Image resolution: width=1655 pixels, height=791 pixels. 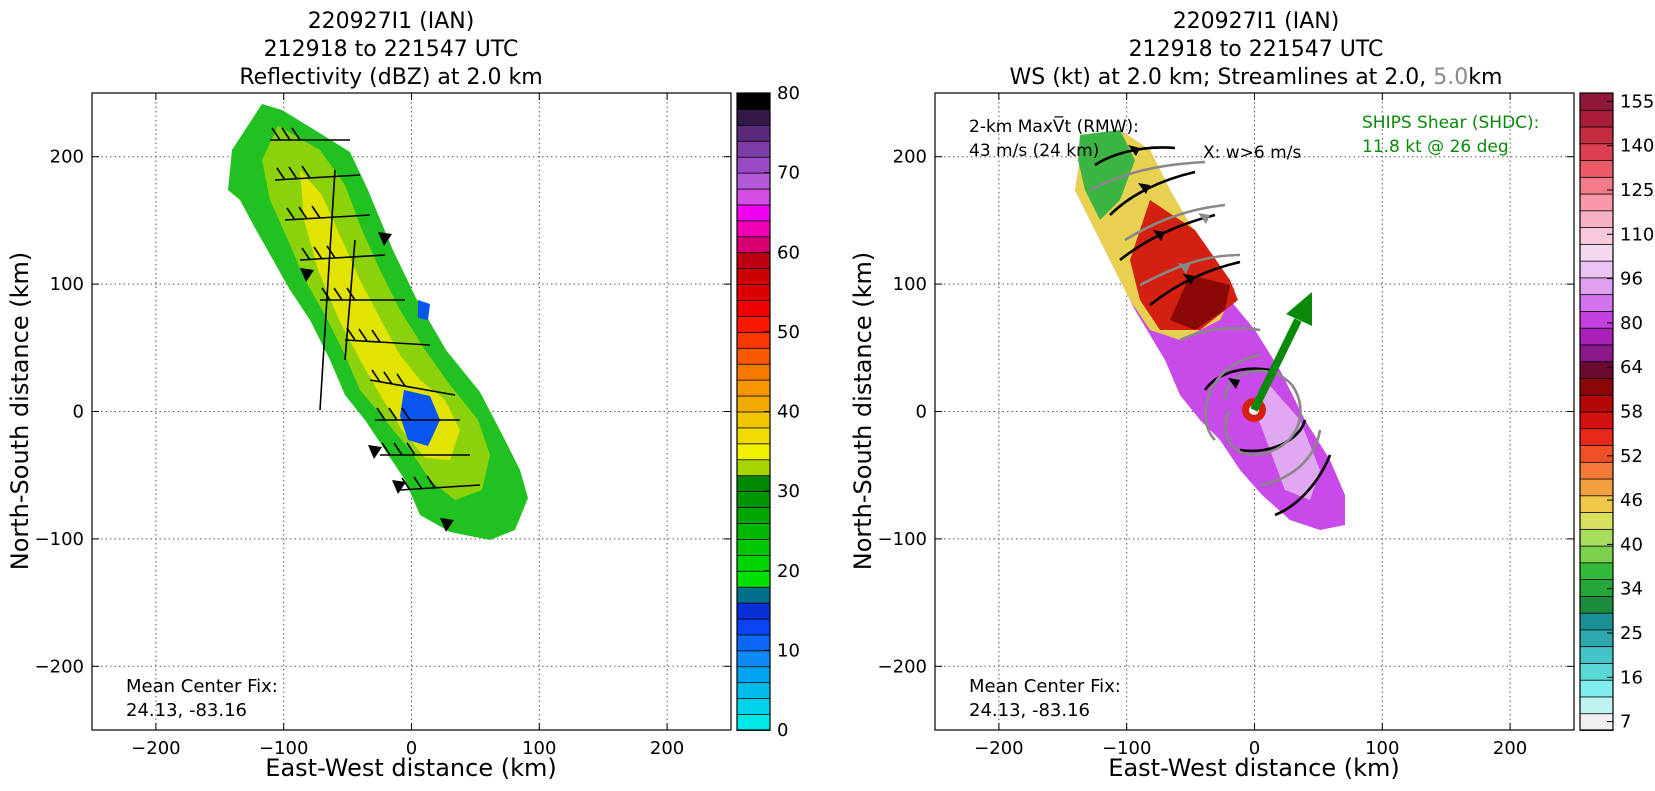 I want to click on right-title-line-3-unit: km, so click(x=1485, y=77).